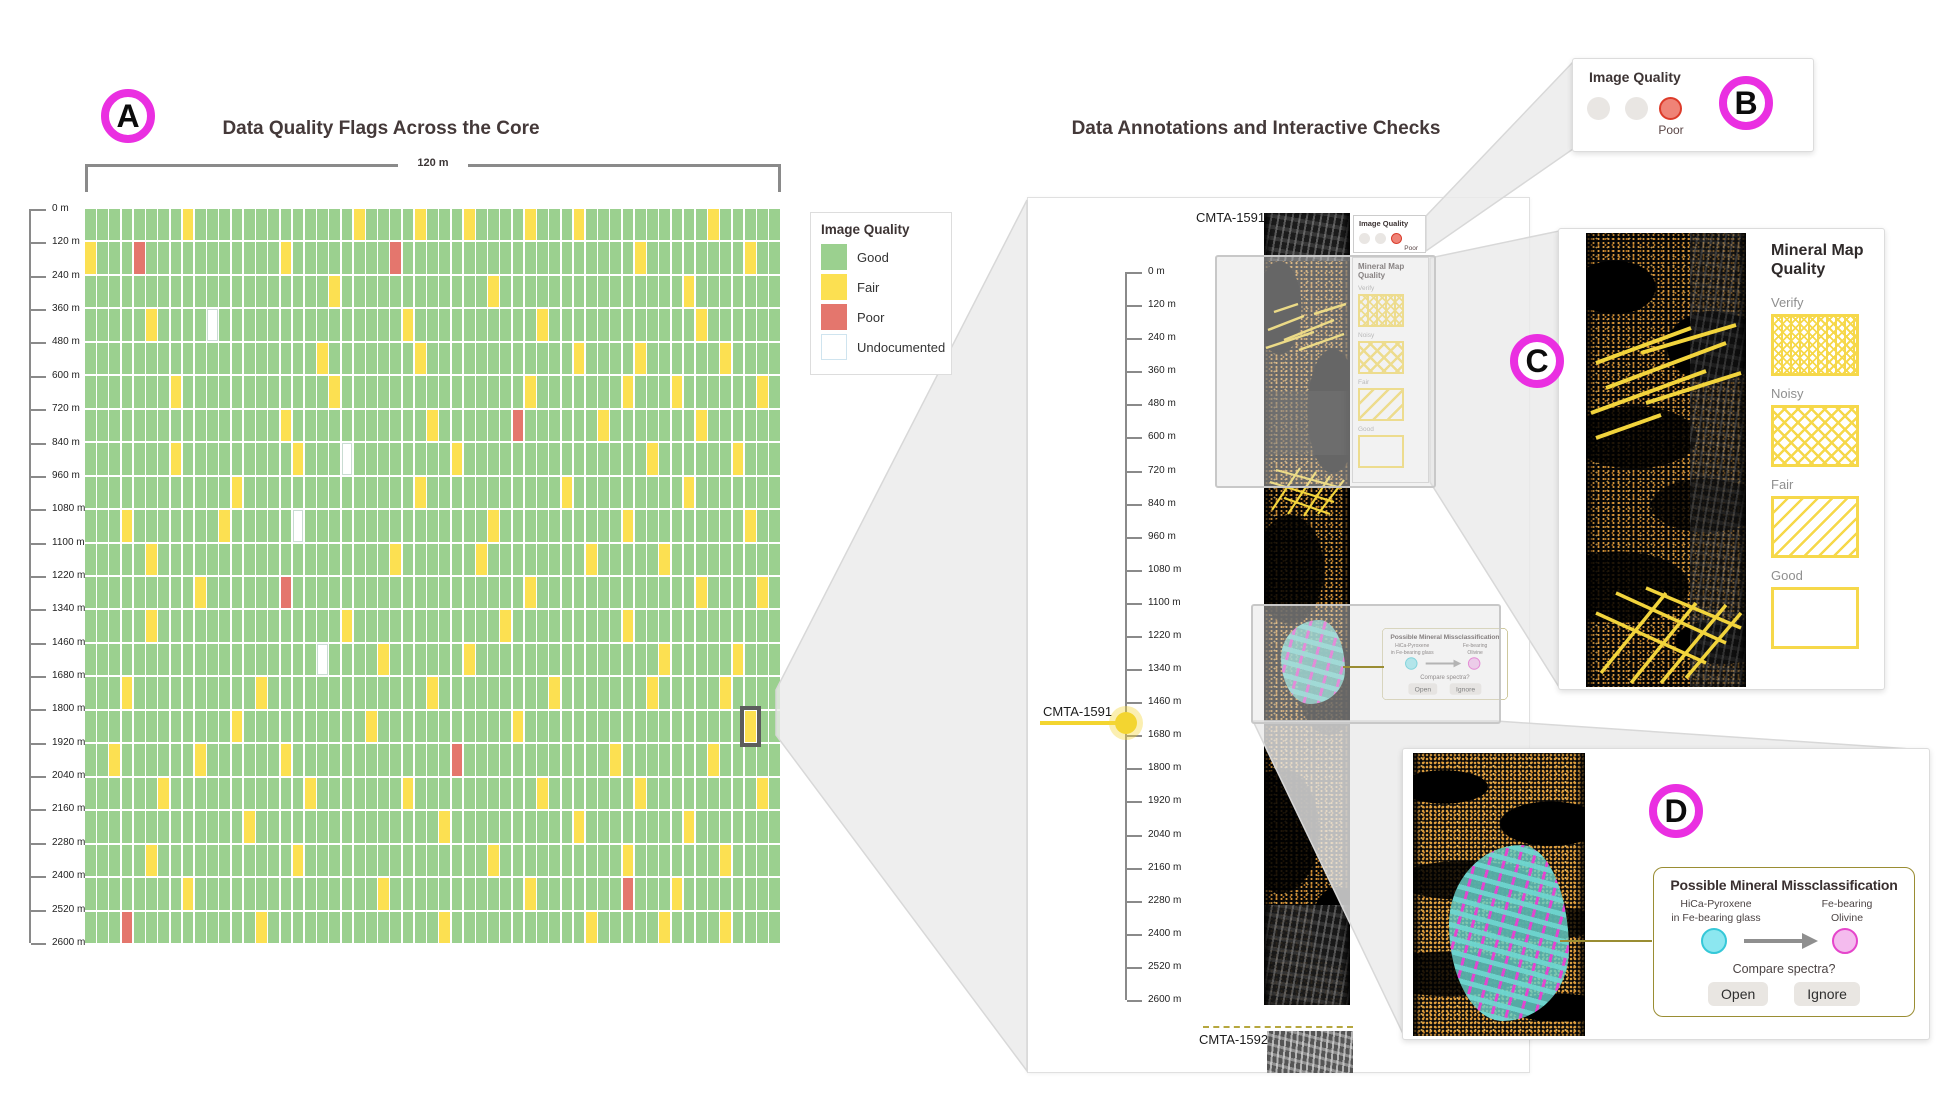 The width and height of the screenshot is (1956, 1114). I want to click on open-button: Open, so click(1738, 994).